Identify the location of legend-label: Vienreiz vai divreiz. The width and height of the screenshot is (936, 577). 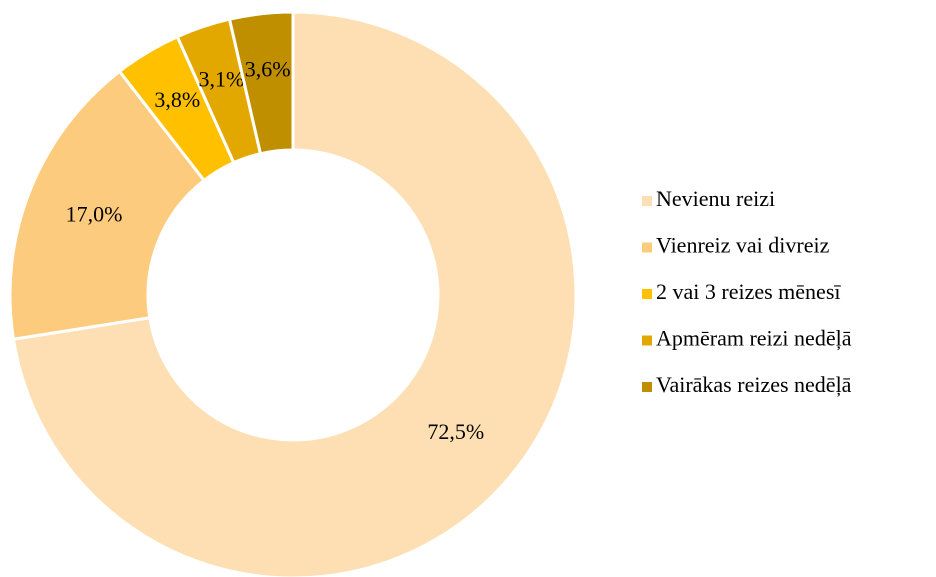
(743, 245).